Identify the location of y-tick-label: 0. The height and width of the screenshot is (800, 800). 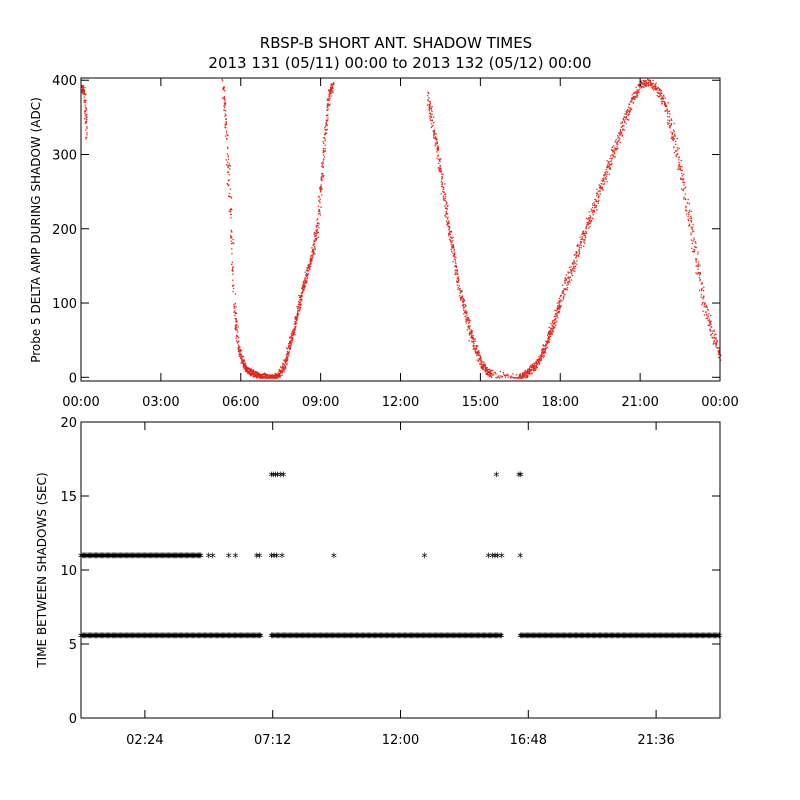
(73, 378).